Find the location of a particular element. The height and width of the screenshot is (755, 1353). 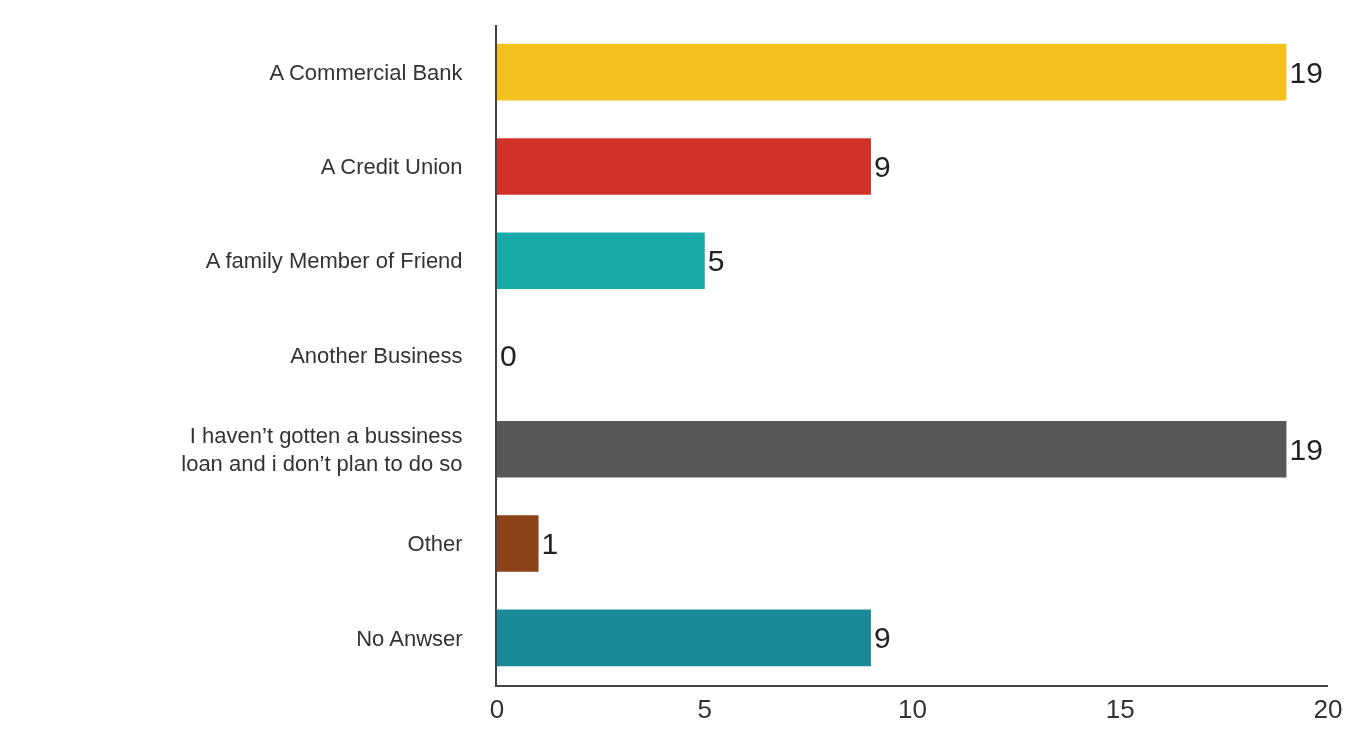

x-tick-label: 0 is located at coordinates (497, 709).